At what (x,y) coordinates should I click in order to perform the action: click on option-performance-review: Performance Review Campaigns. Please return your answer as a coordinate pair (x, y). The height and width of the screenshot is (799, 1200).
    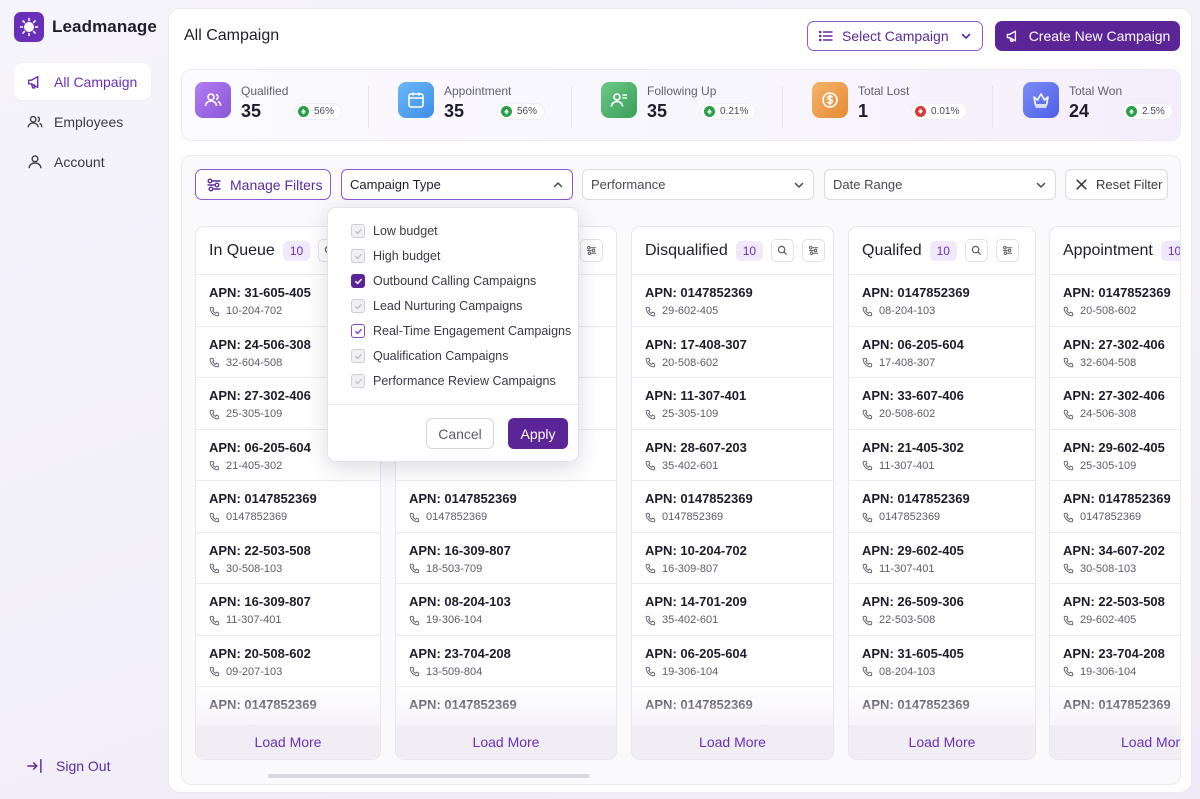
    Looking at the image, I should click on (453, 381).